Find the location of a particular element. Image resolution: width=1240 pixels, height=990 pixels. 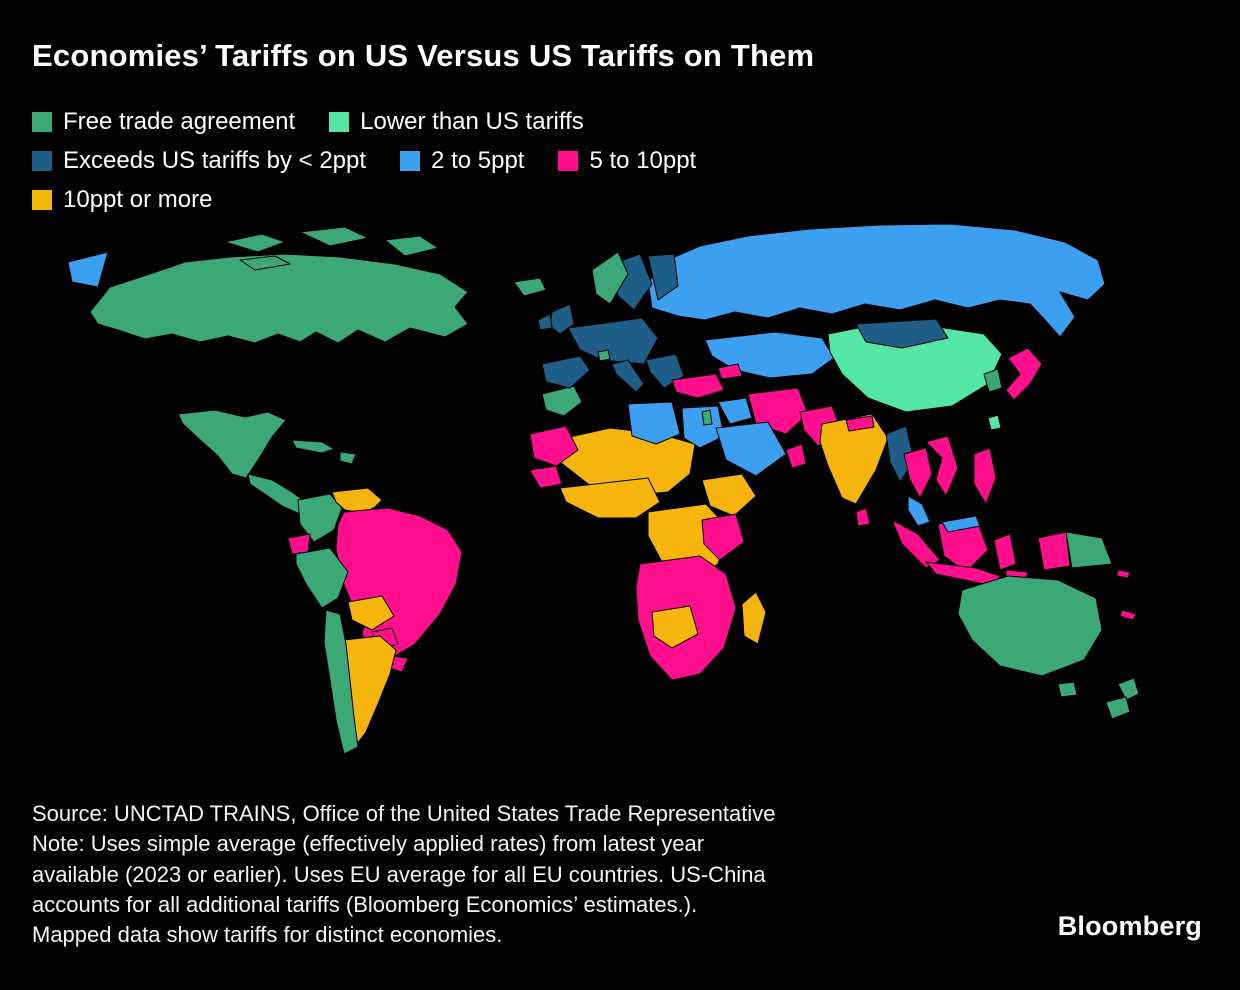

region-hispaniola is located at coordinates (348, 458).